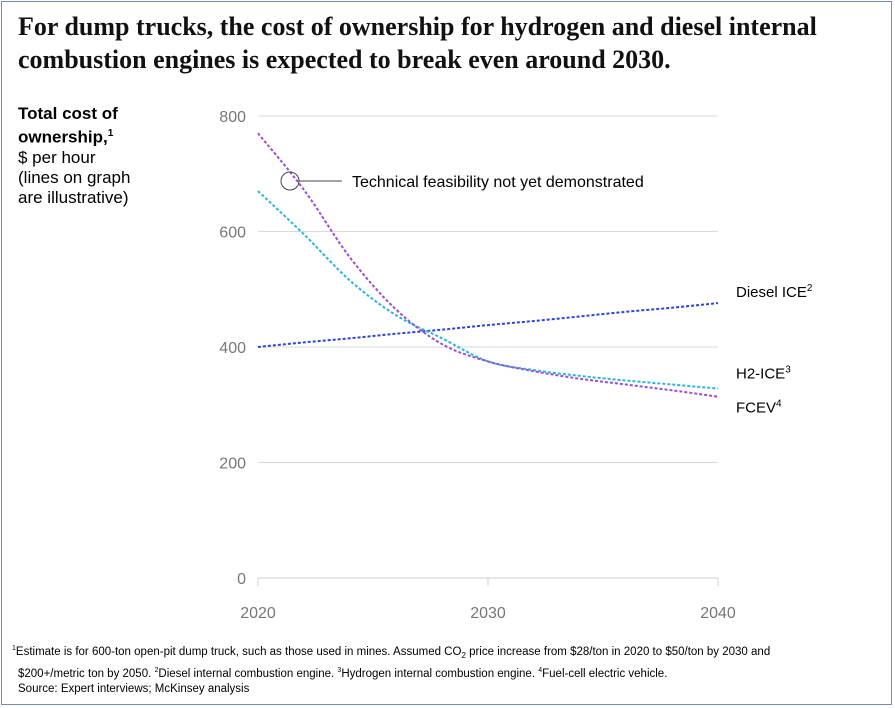  Describe the element at coordinates (488, 325) in the screenshot. I see `series-line-diesel-ice` at that location.